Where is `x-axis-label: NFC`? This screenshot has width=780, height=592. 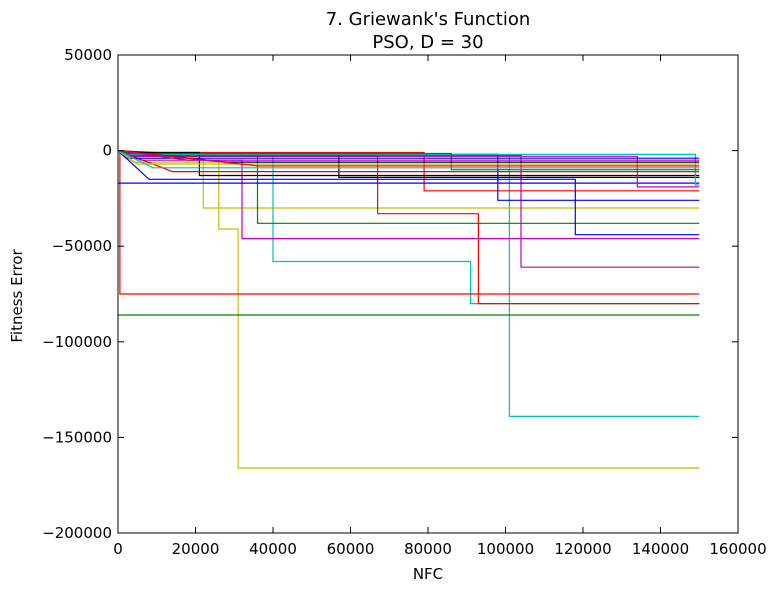 x-axis-label: NFC is located at coordinates (428, 574).